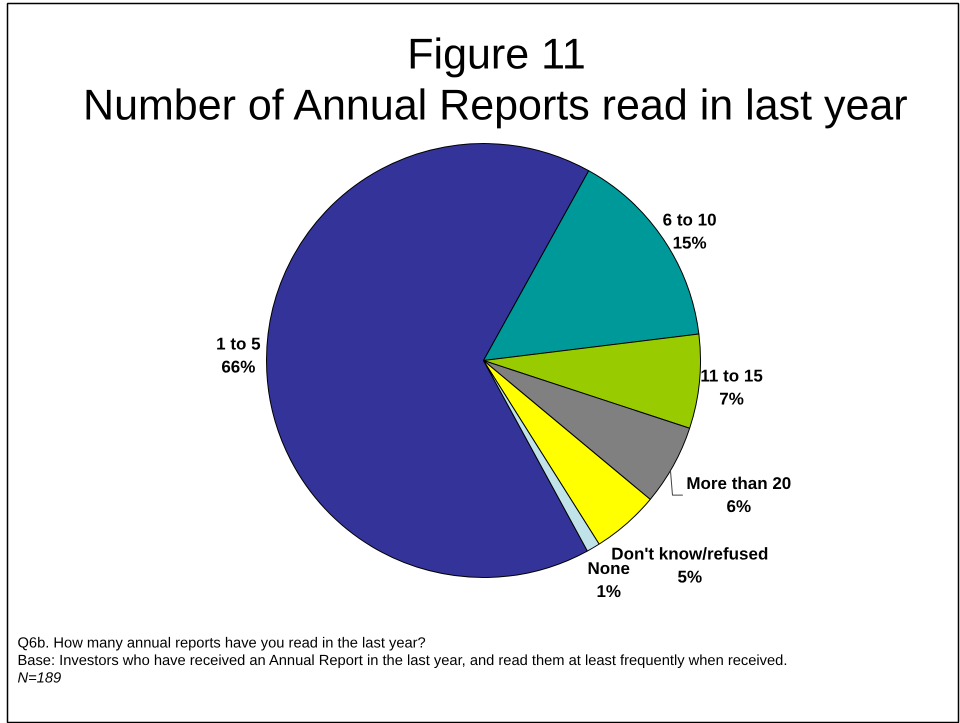  Describe the element at coordinates (238, 366) in the screenshot. I see `data-label: 66%` at that location.